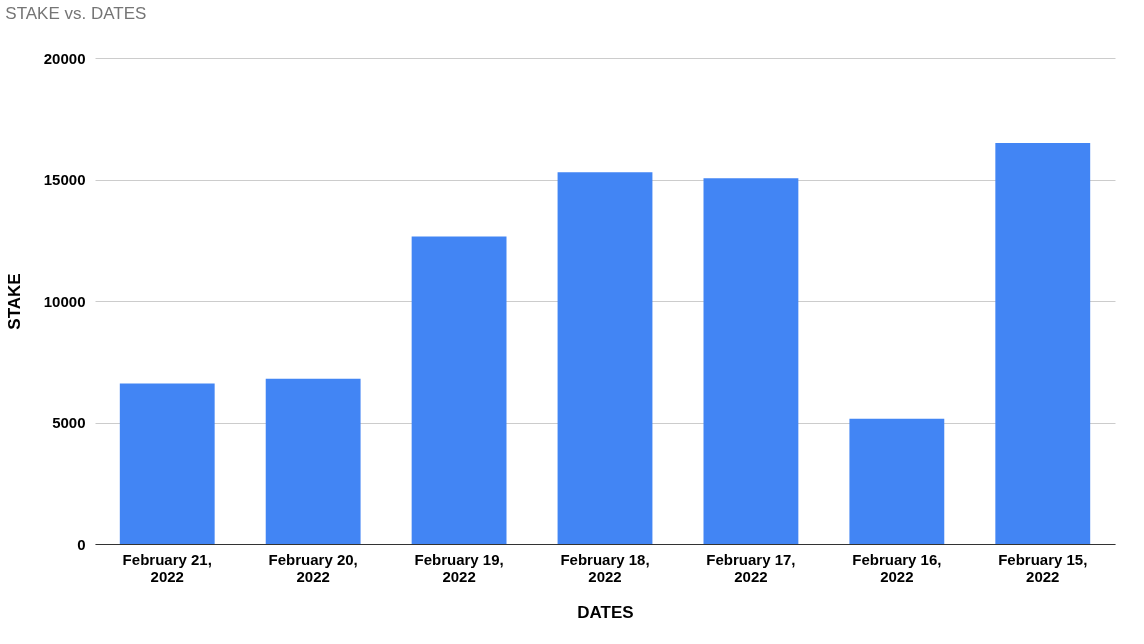  What do you see at coordinates (64, 301) in the screenshot?
I see `y-tick-label: 10000` at bounding box center [64, 301].